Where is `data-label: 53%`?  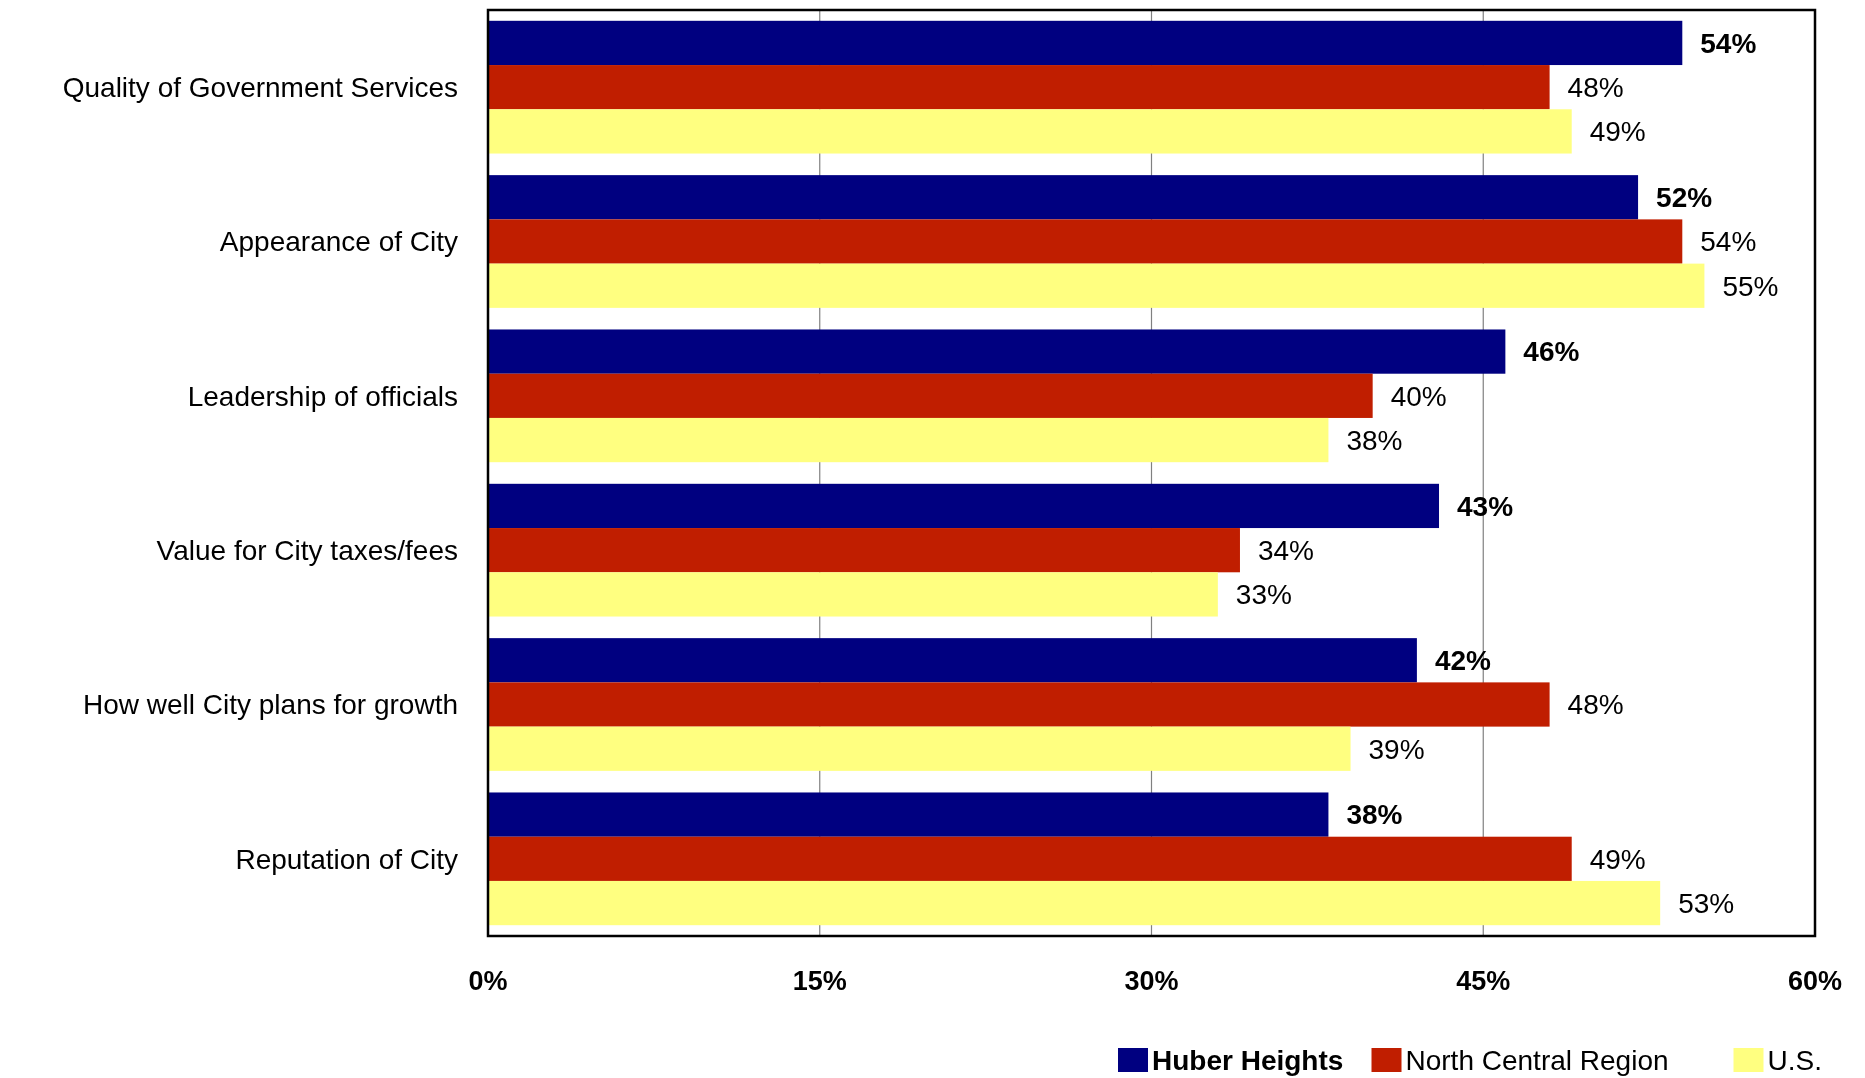
data-label: 53% is located at coordinates (1706, 903).